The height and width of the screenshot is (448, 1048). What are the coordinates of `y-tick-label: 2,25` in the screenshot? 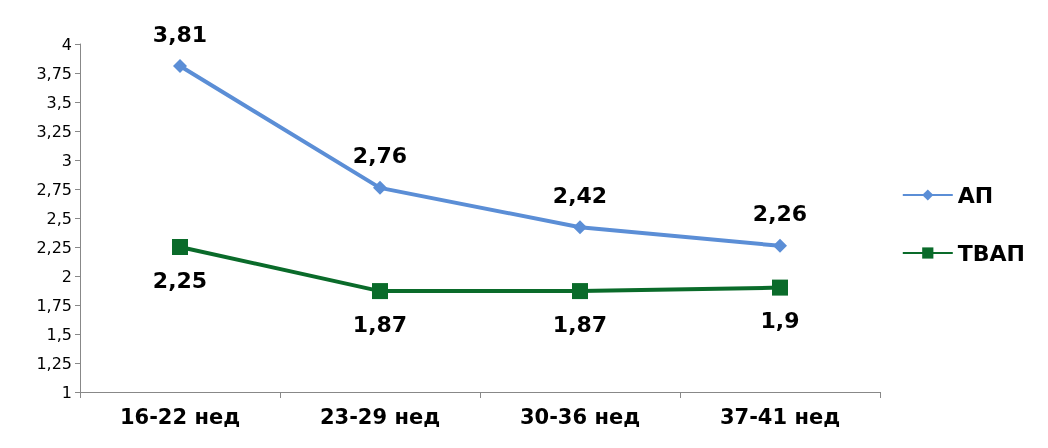 It's located at (54, 247).